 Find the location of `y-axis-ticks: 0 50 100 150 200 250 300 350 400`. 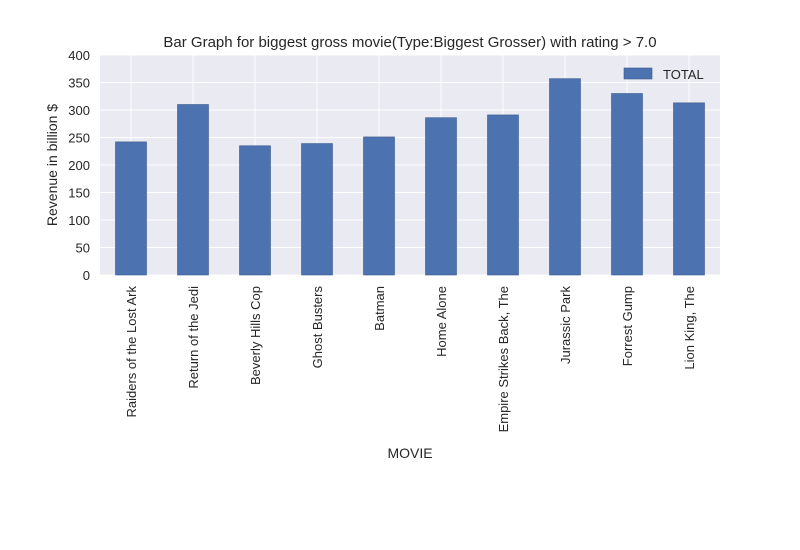

y-axis-ticks: 0 50 100 150 200 250 300 350 400 is located at coordinates (79, 165).